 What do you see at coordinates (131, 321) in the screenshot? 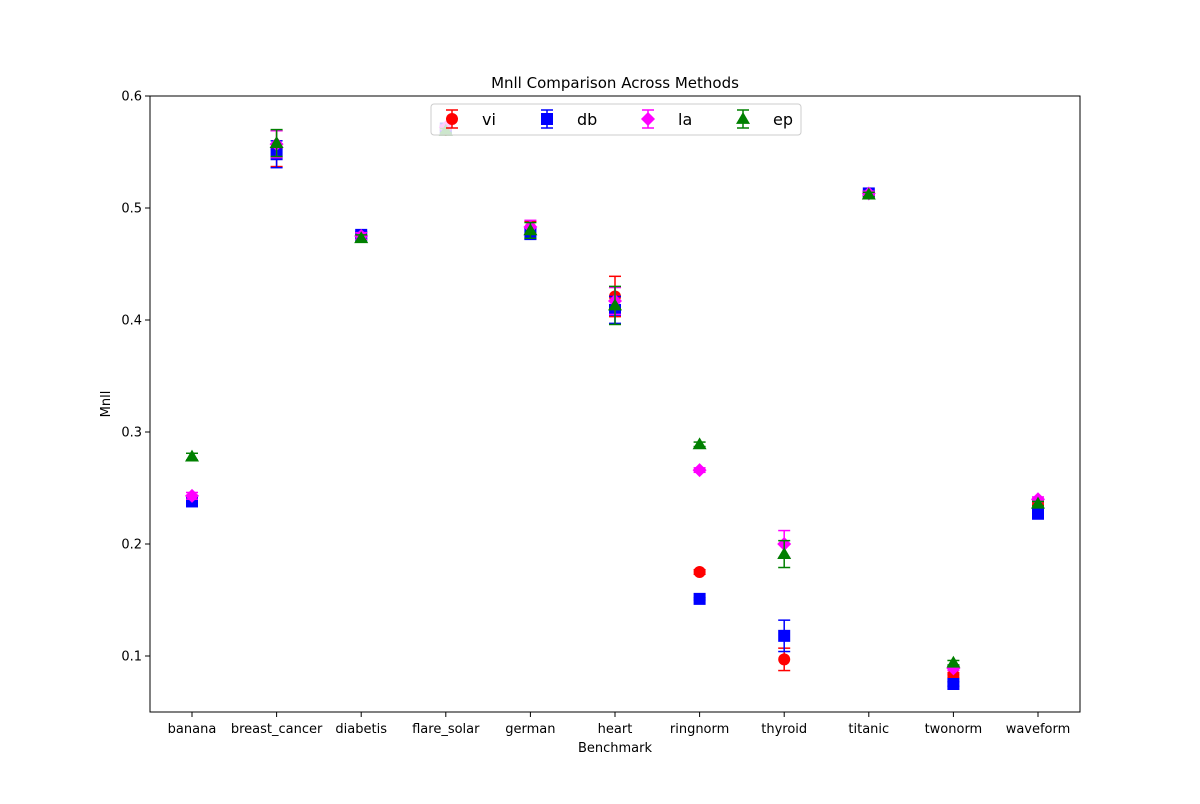
I see `y-tick-label: 0.4` at bounding box center [131, 321].